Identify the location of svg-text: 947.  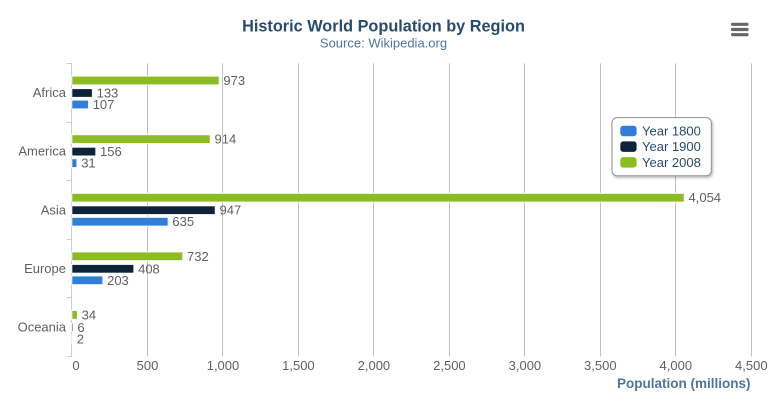
(231, 210).